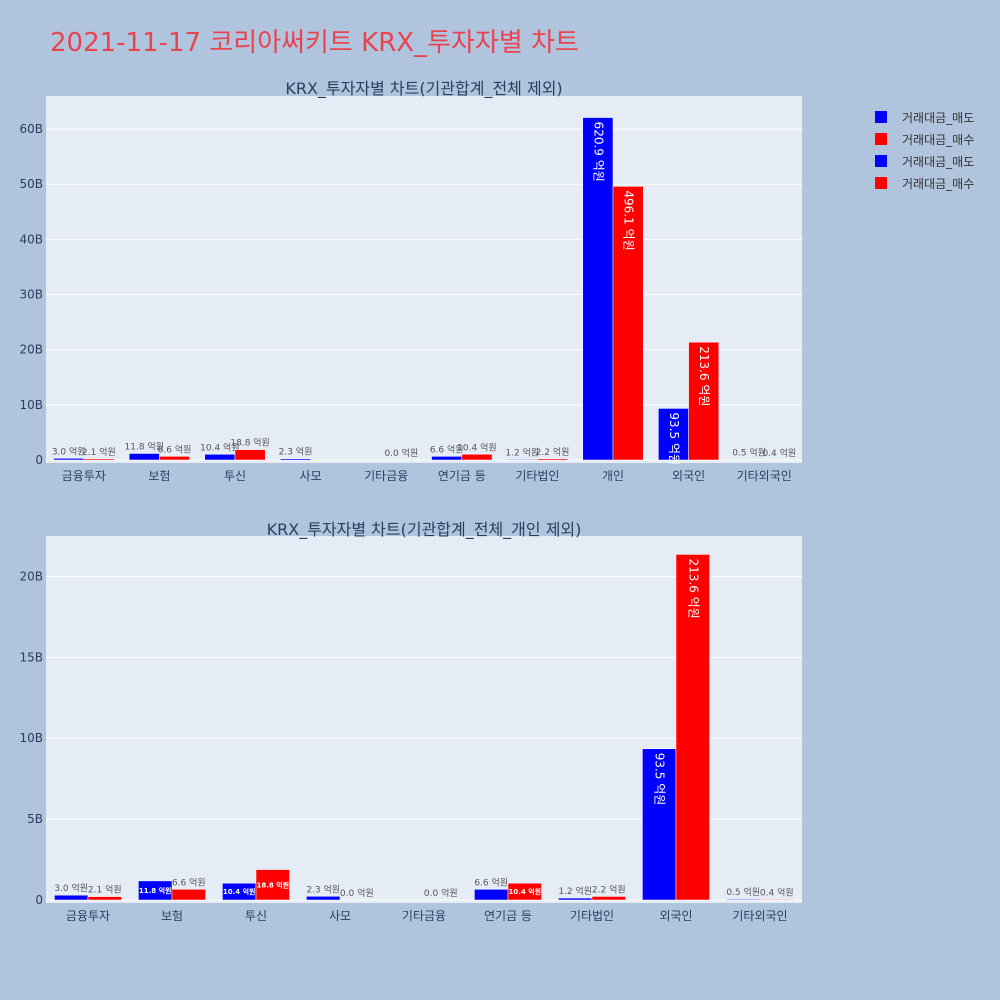 Image resolution: width=1000 pixels, height=1000 pixels. Describe the element at coordinates (144, 446) in the screenshot. I see `data-label: 11.8 억원` at that location.